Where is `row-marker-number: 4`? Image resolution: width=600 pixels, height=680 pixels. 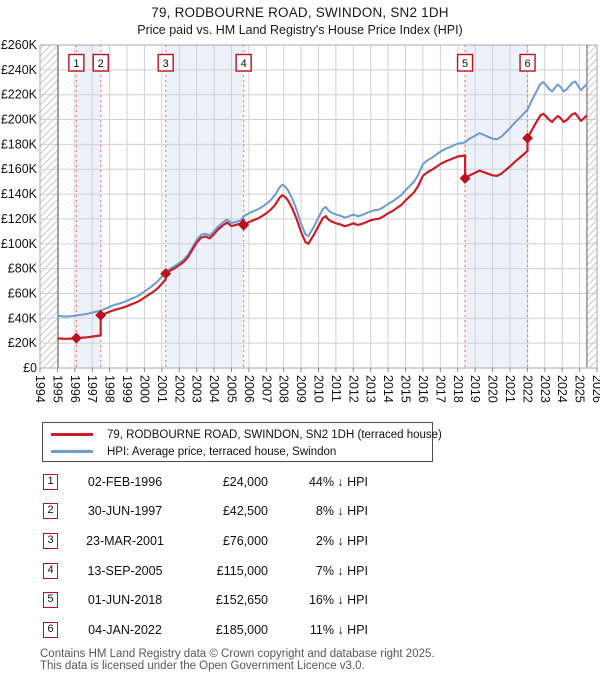 row-marker-number: 4 is located at coordinates (50, 570).